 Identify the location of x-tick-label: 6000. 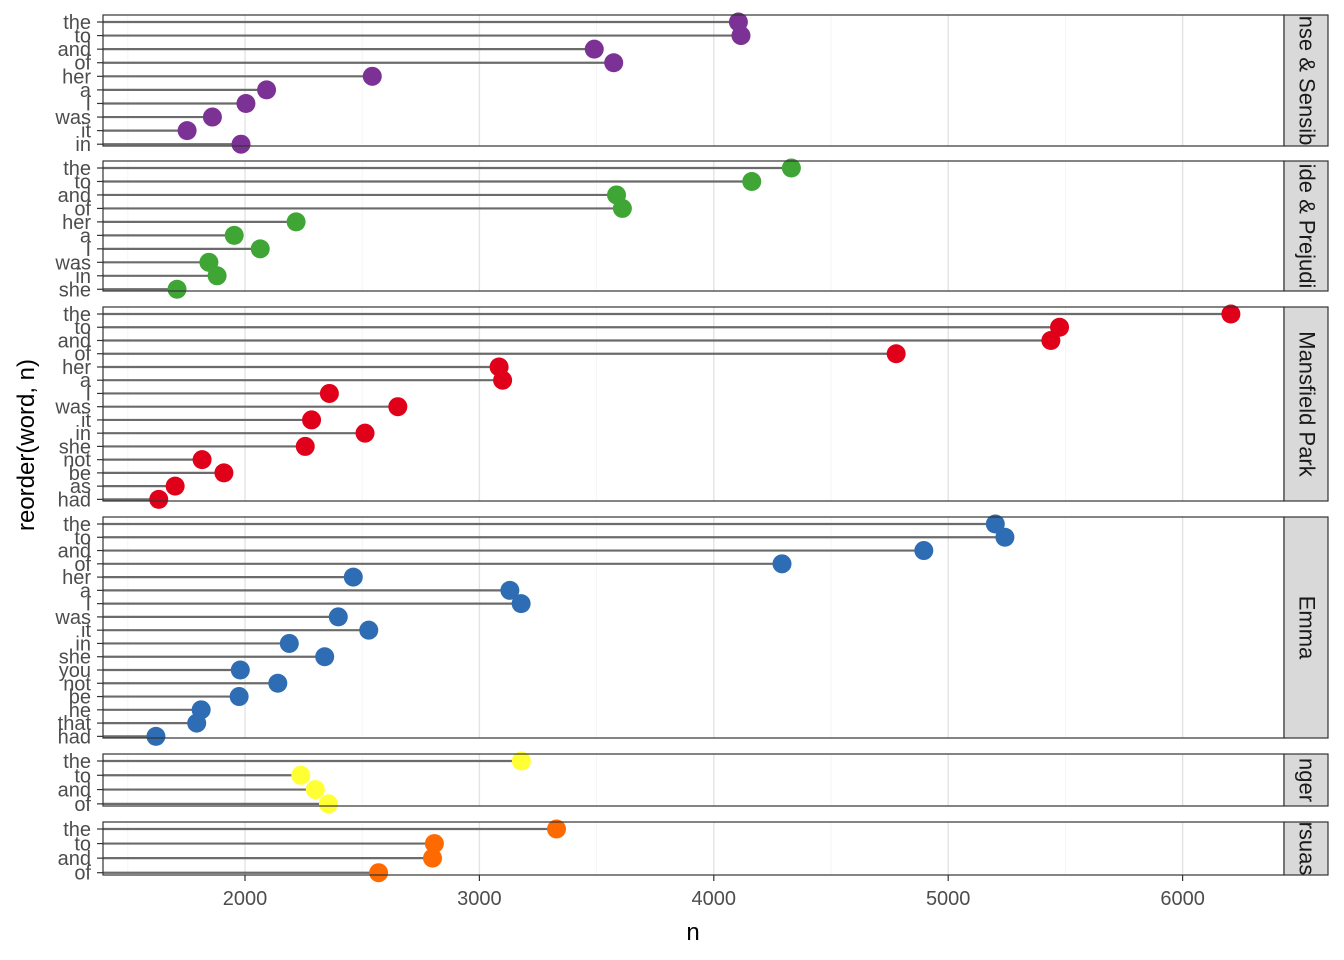
(1182, 899).